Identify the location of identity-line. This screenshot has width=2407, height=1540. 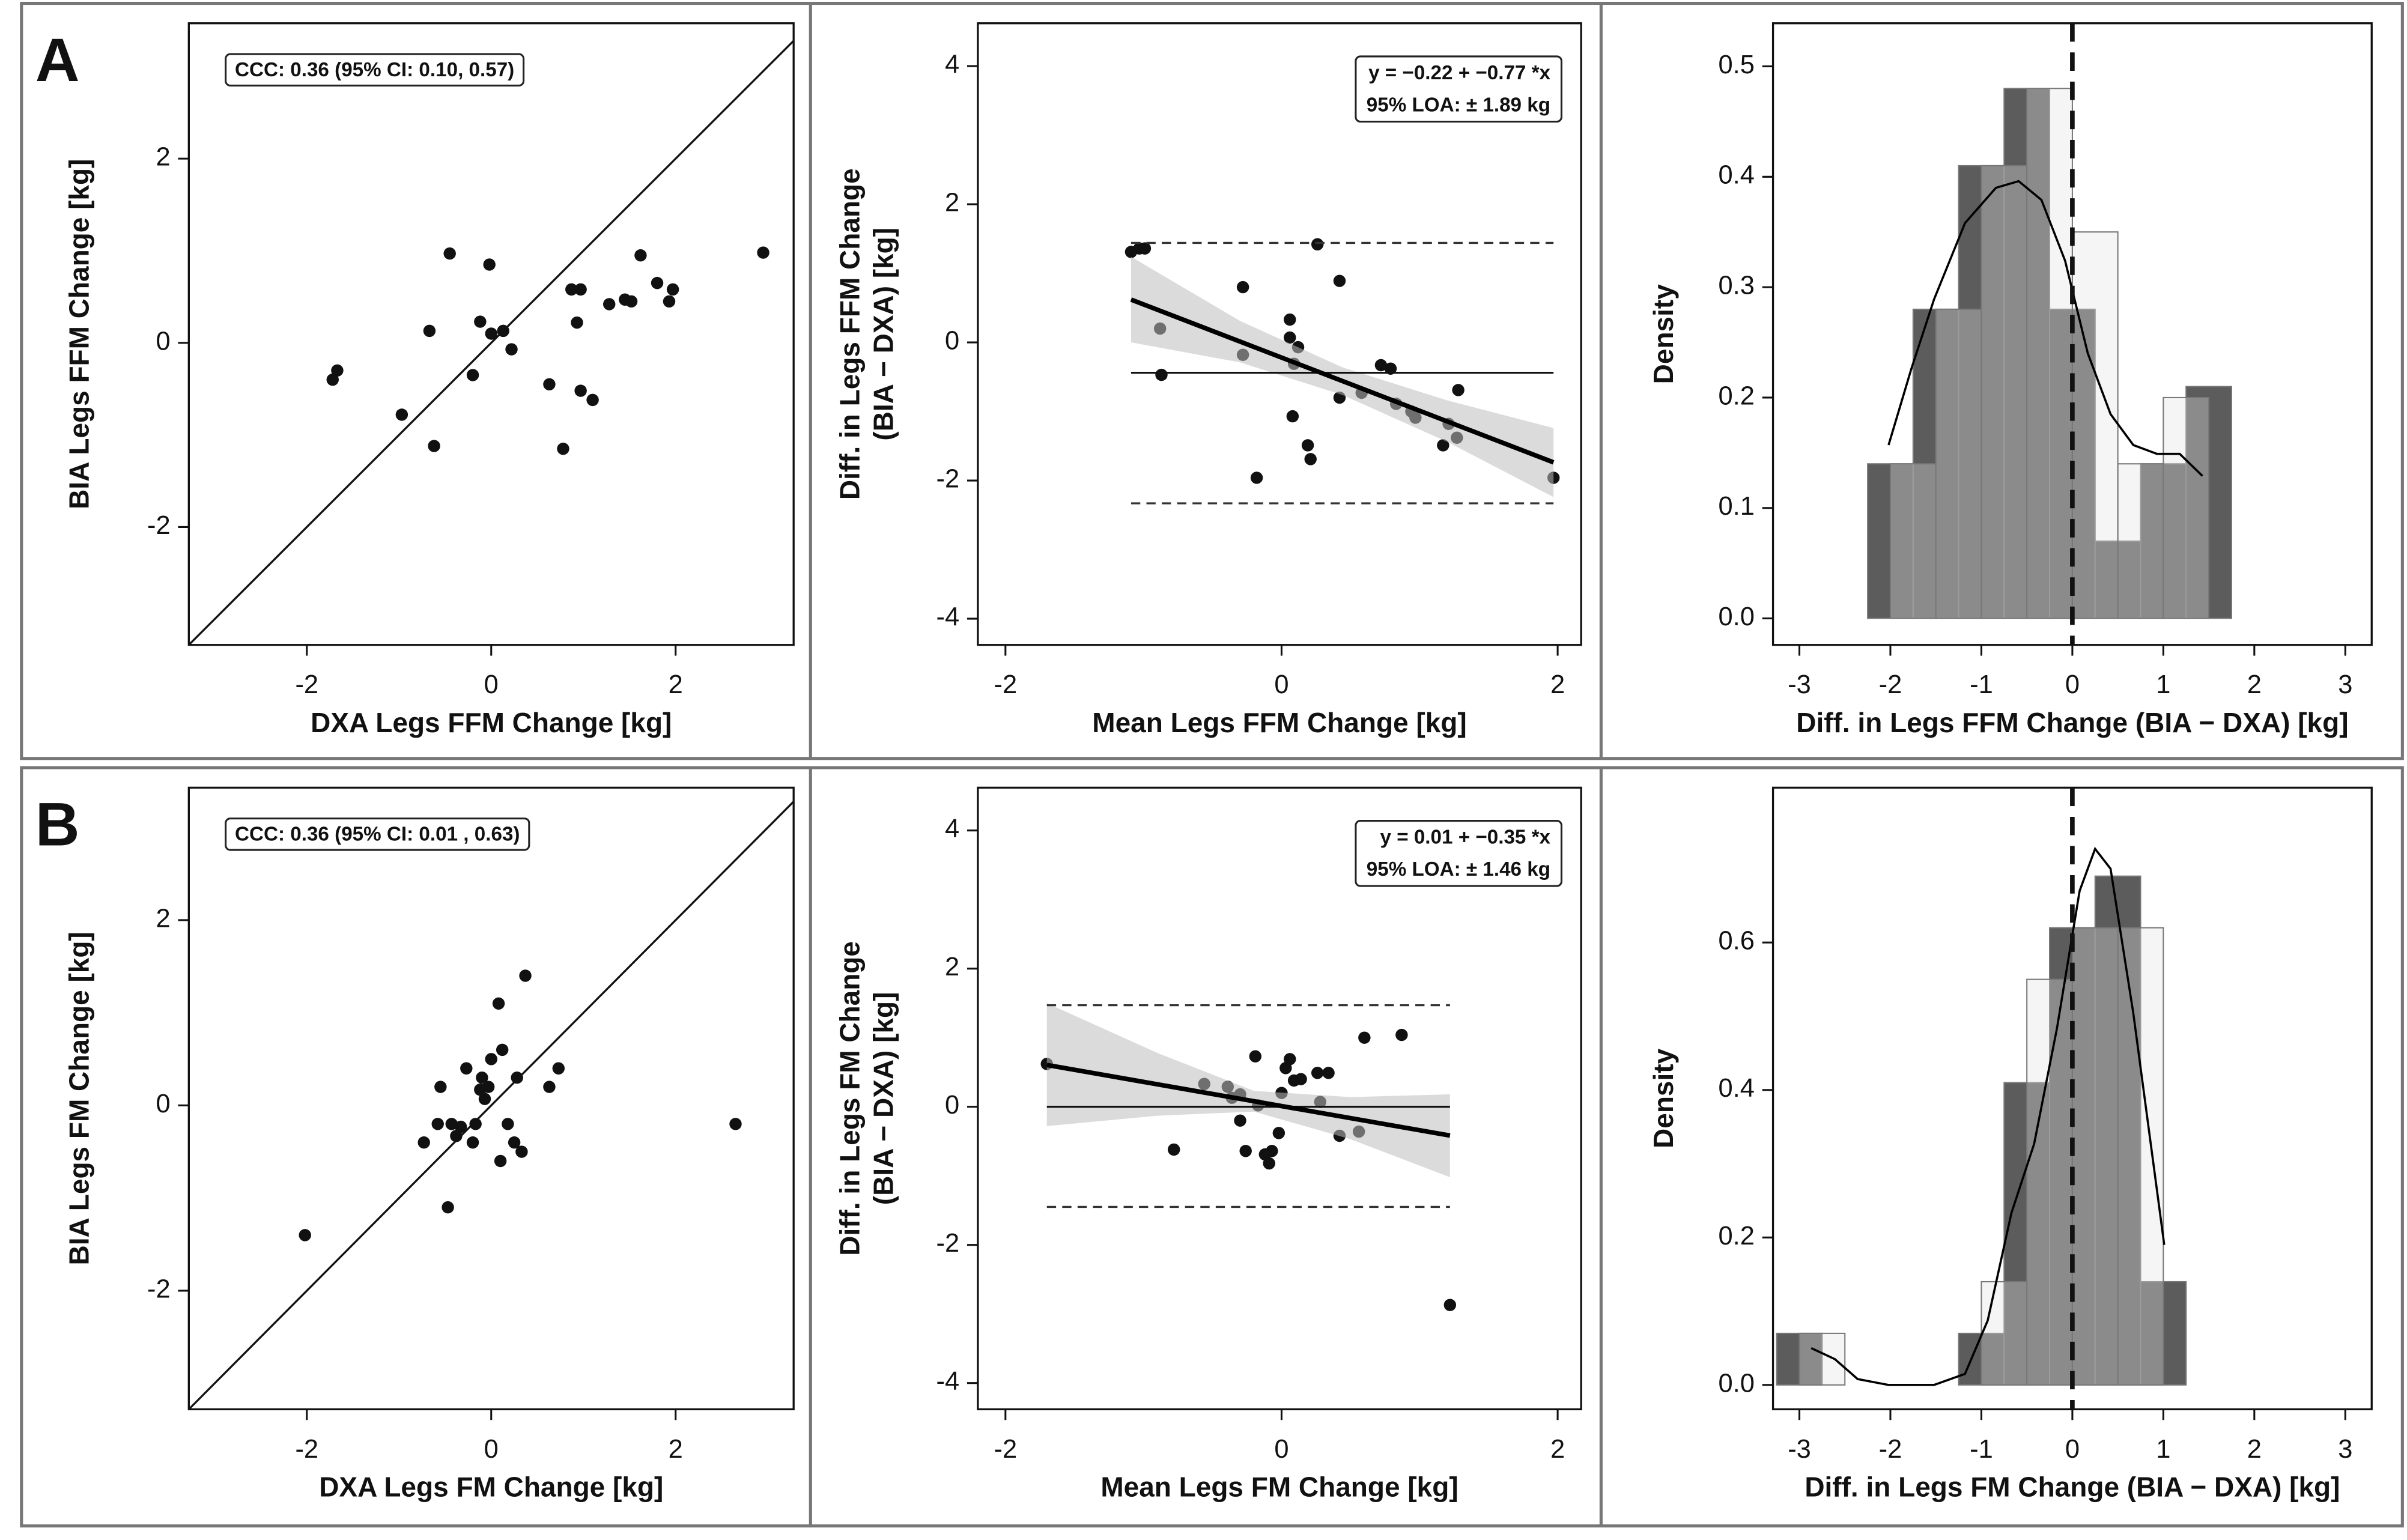
(491, 343).